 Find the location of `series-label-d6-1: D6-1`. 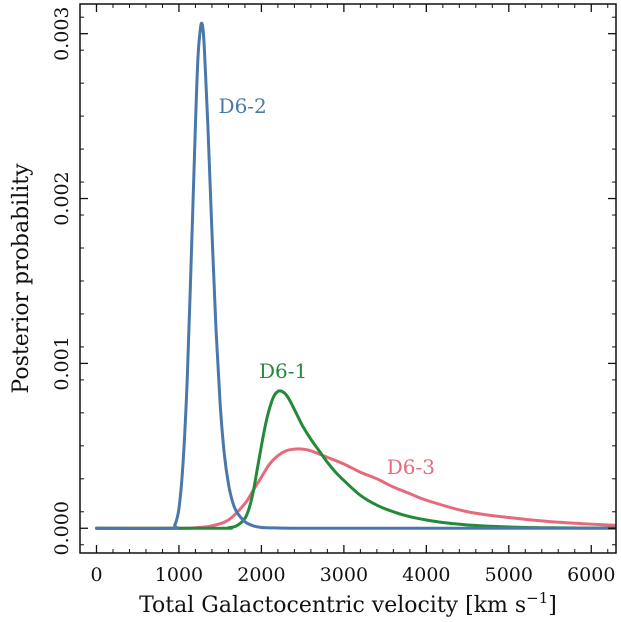

series-label-d6-1: D6-1 is located at coordinates (283, 371).